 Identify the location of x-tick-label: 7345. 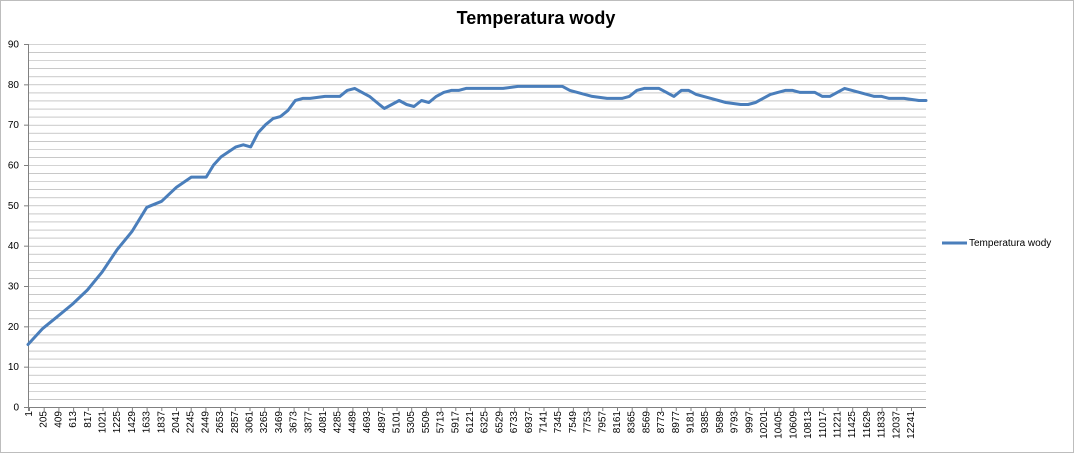
(558, 422).